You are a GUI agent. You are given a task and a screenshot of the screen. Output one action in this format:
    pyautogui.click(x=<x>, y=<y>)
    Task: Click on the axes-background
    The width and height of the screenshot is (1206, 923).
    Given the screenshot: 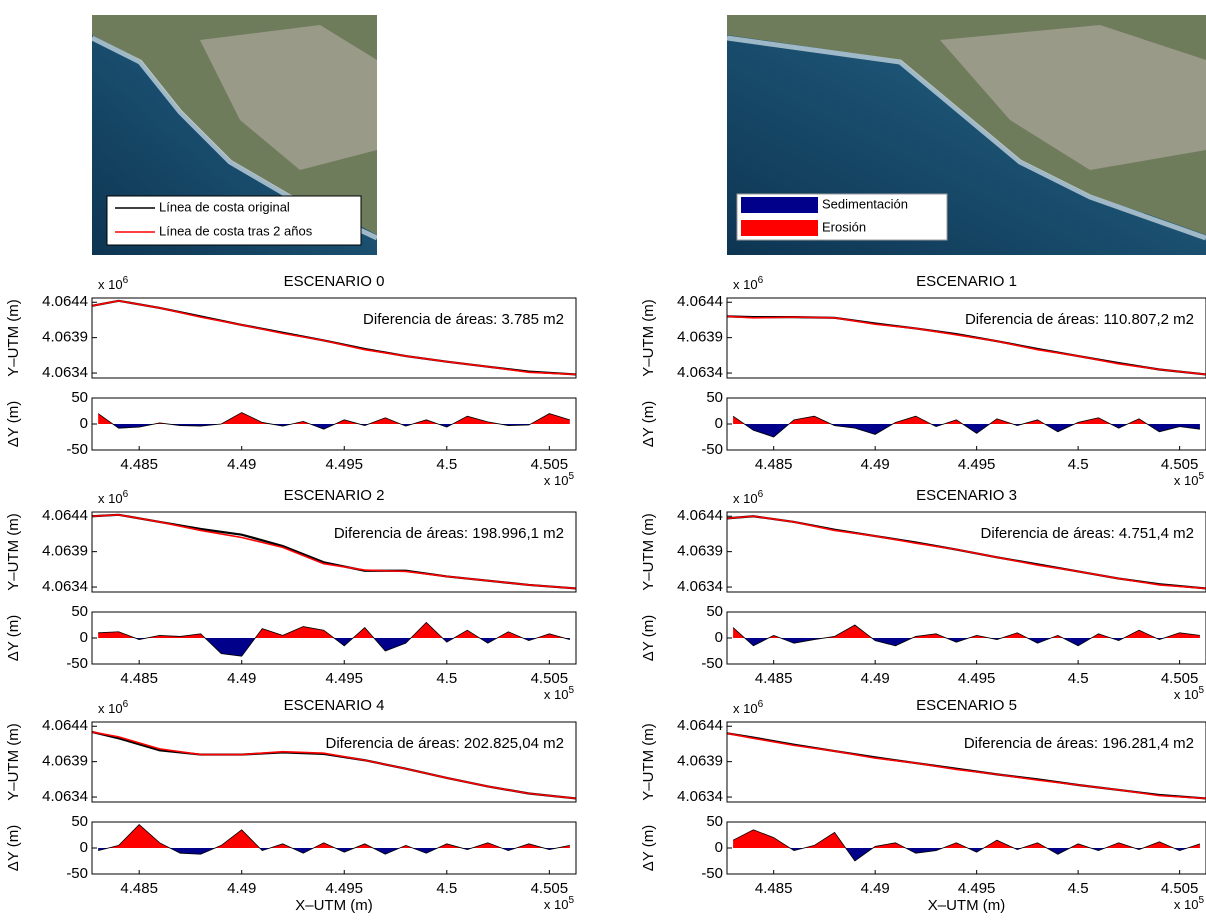 What is the action you would take?
    pyautogui.click(x=966, y=762)
    